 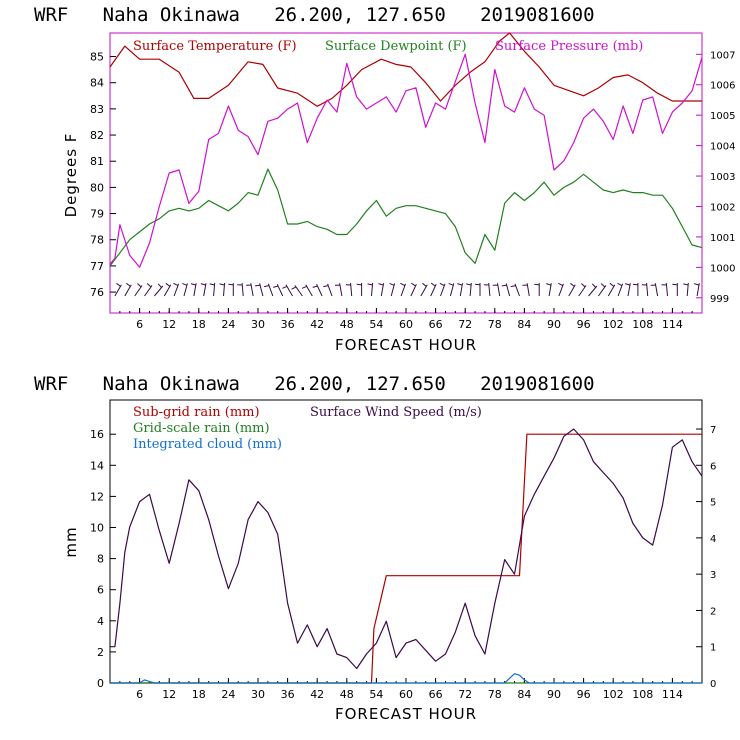 What do you see at coordinates (100, 652) in the screenshot?
I see `y-tick-label: 2` at bounding box center [100, 652].